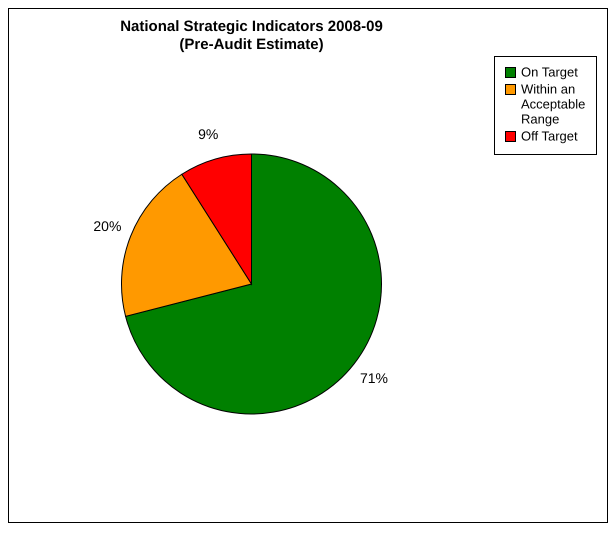  I want to click on legend-label: Within an Acceptable Range, so click(553, 104).